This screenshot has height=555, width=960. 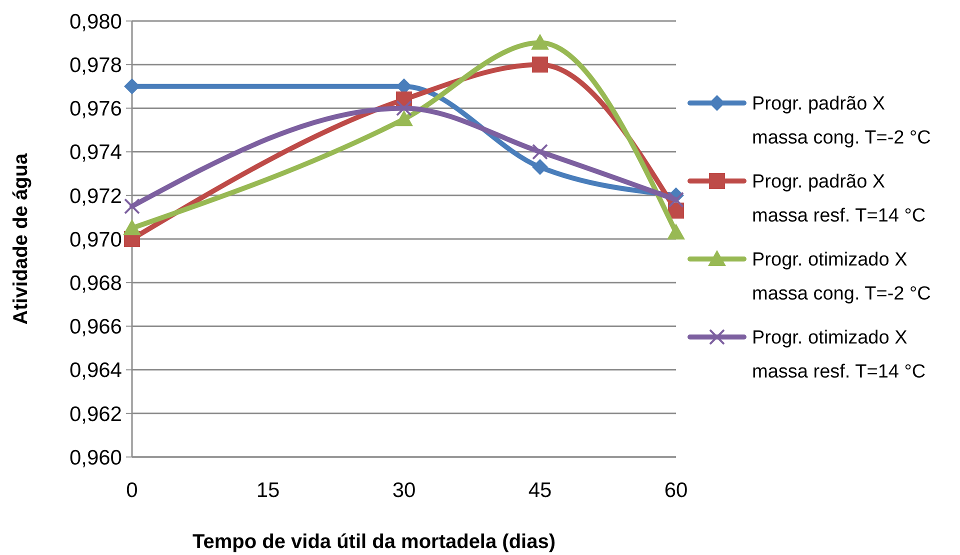 What do you see at coordinates (21, 238) in the screenshot?
I see `y-axis-title: Atividade de água` at bounding box center [21, 238].